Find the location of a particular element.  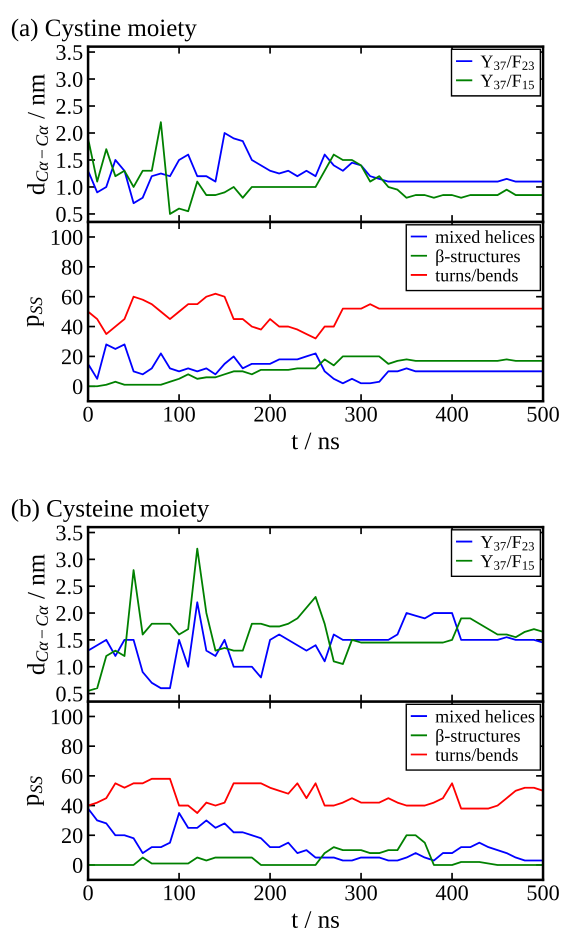

chart-title: (a) Cystine moiety is located at coordinates (104, 30).